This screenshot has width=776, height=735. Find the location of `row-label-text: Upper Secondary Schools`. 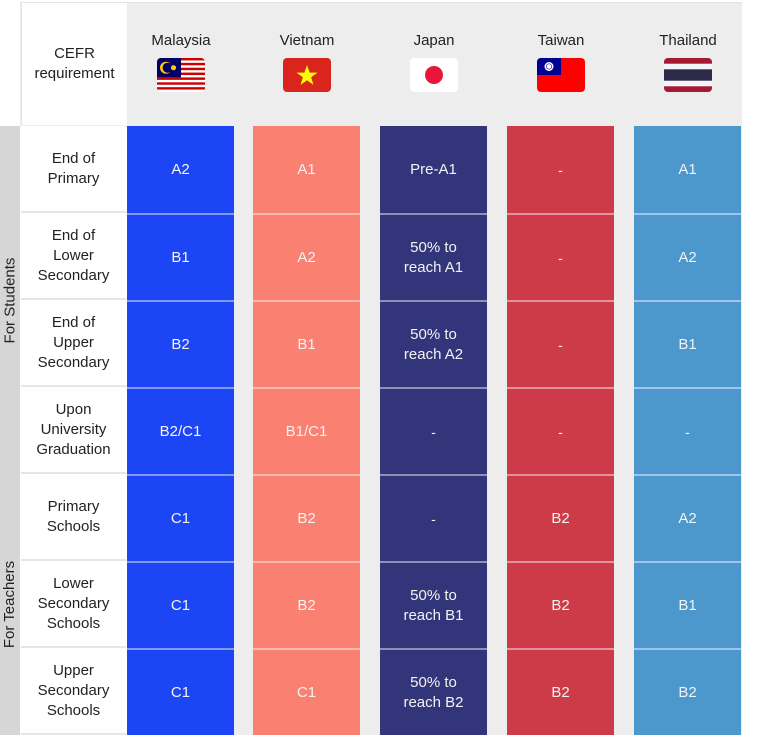

row-label-text: Upper Secondary Schools is located at coordinates (73, 690).